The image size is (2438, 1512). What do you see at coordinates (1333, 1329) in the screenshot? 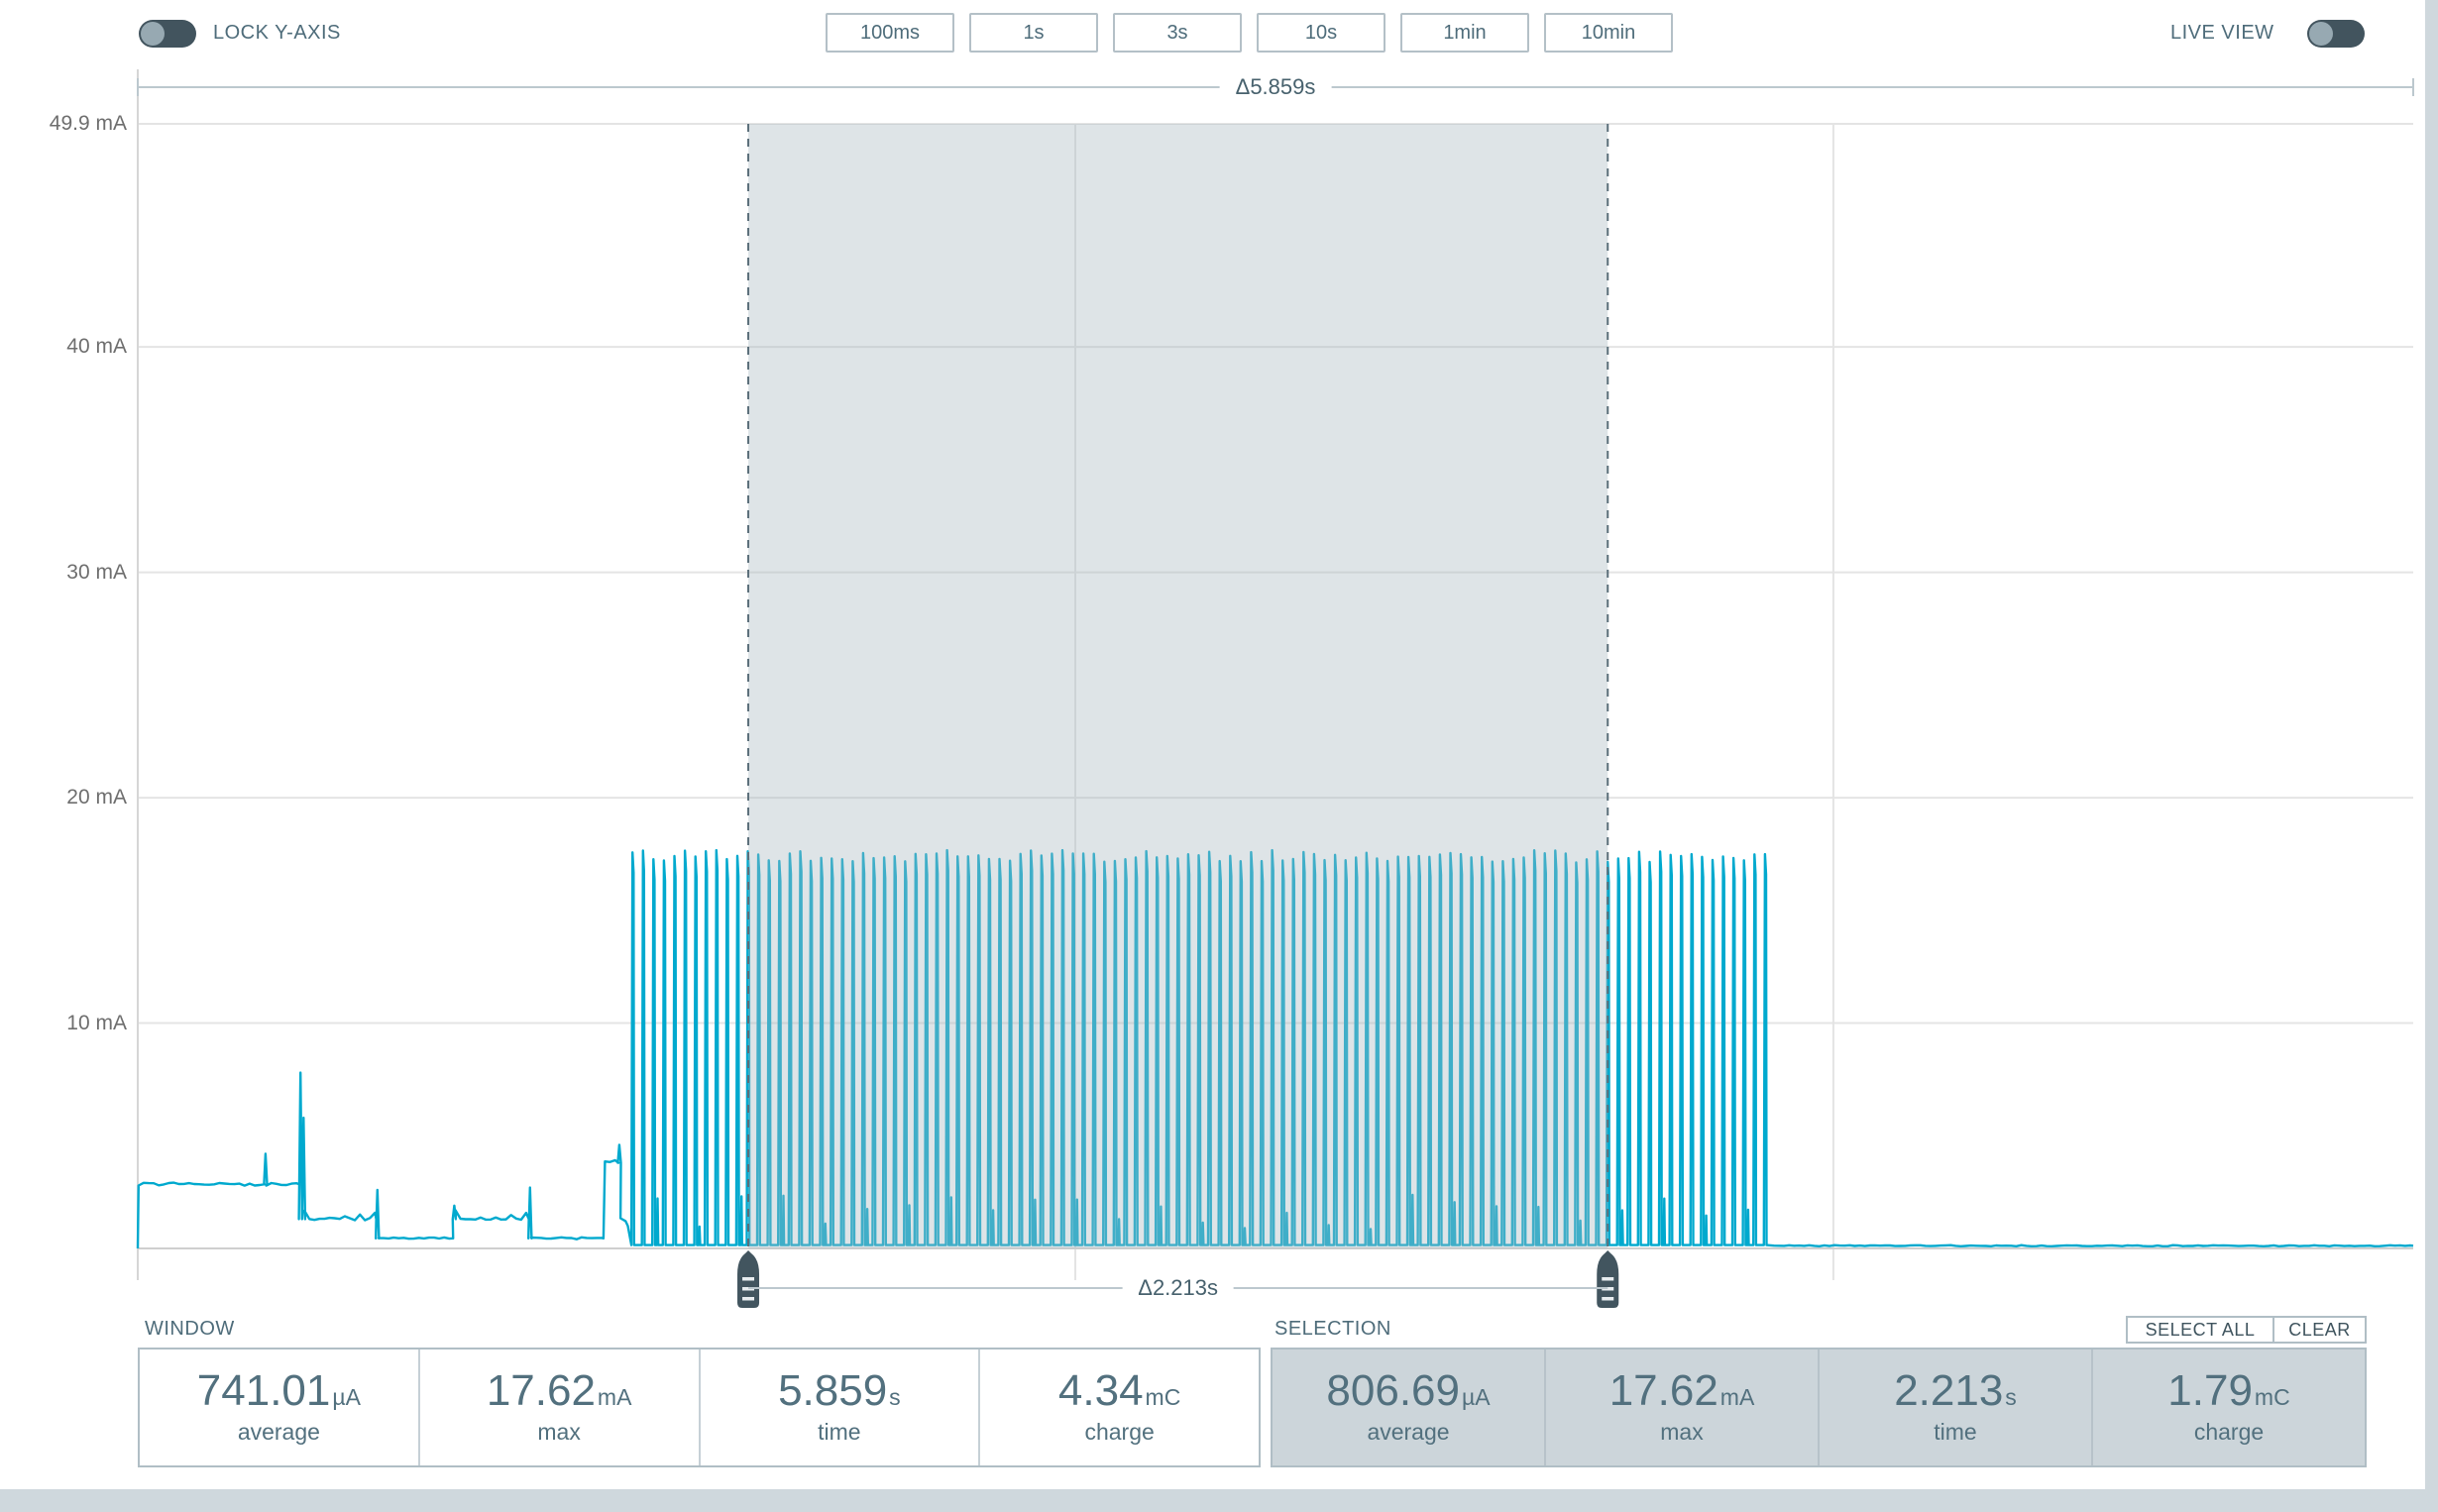
I see `selection-panel-title: SELECTION` at bounding box center [1333, 1329].